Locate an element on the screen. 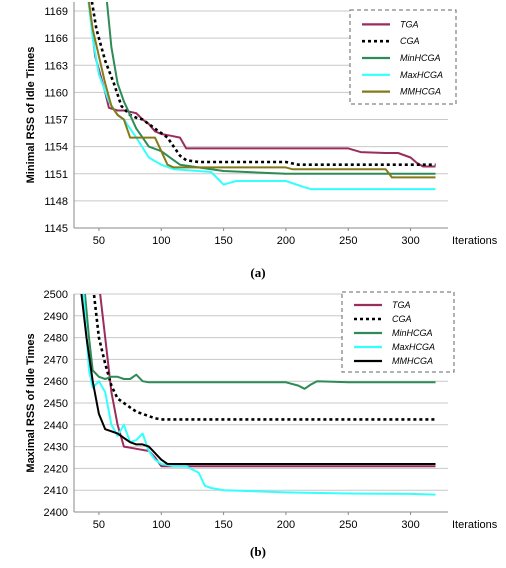 The width and height of the screenshot is (506, 568). y-tick-label: 2480 is located at coordinates (56, 339).